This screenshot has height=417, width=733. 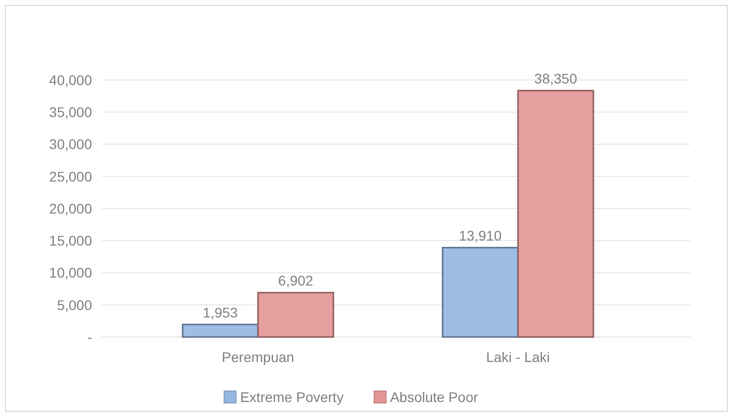 I want to click on y-tick-label: -, so click(x=89, y=336).